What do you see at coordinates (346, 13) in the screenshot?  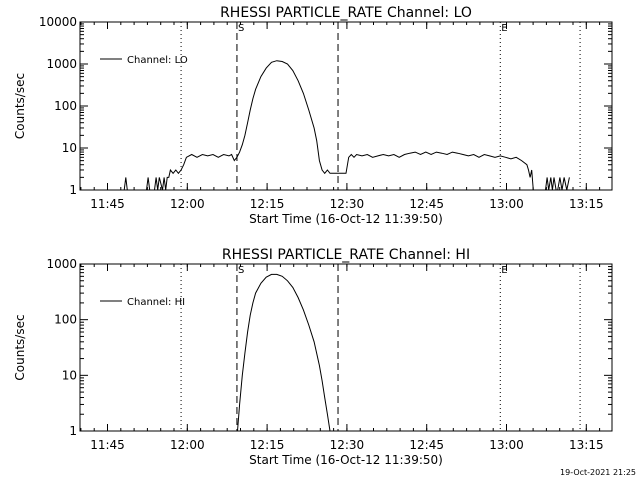 I see `chart-title: RHESSI PARTICLE_RATE Channel: LO` at bounding box center [346, 13].